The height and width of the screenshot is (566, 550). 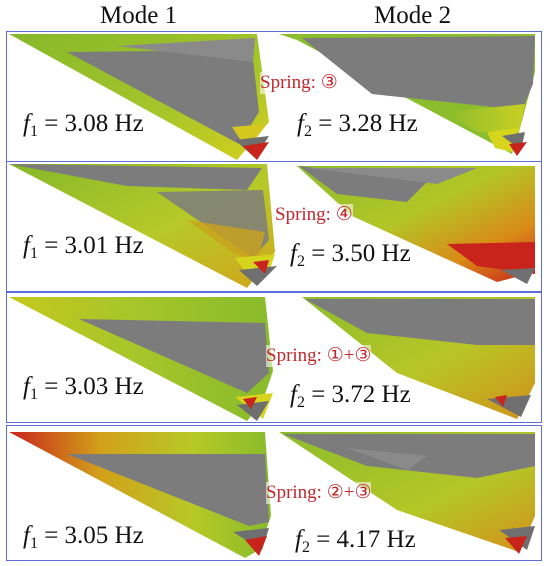 I want to click on mode-2-frequency-label: f2 = 3.28 Hz, so click(x=357, y=125).